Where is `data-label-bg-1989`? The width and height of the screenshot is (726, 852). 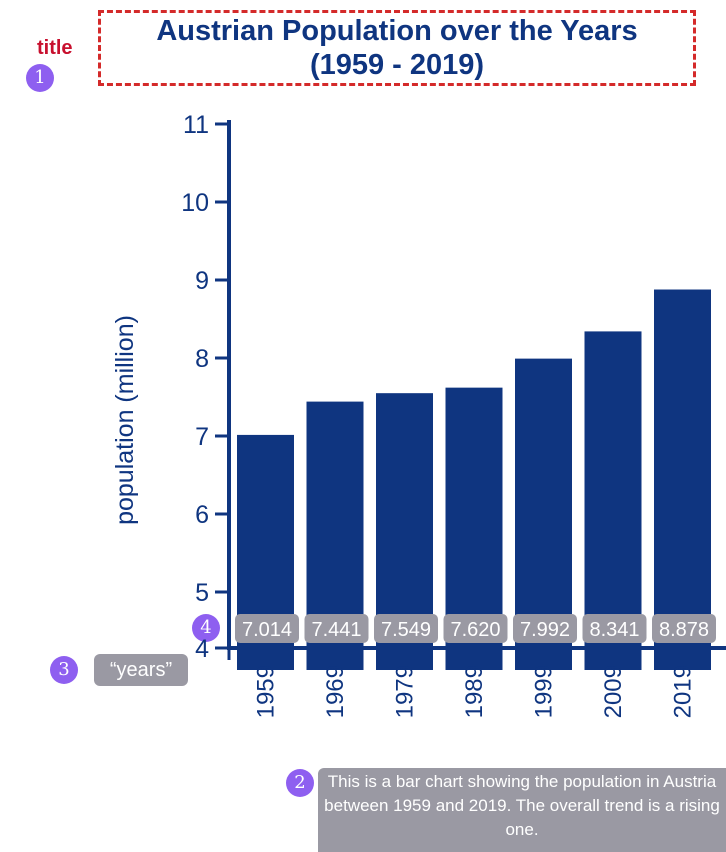
data-label-bg-1989 is located at coordinates (475, 628).